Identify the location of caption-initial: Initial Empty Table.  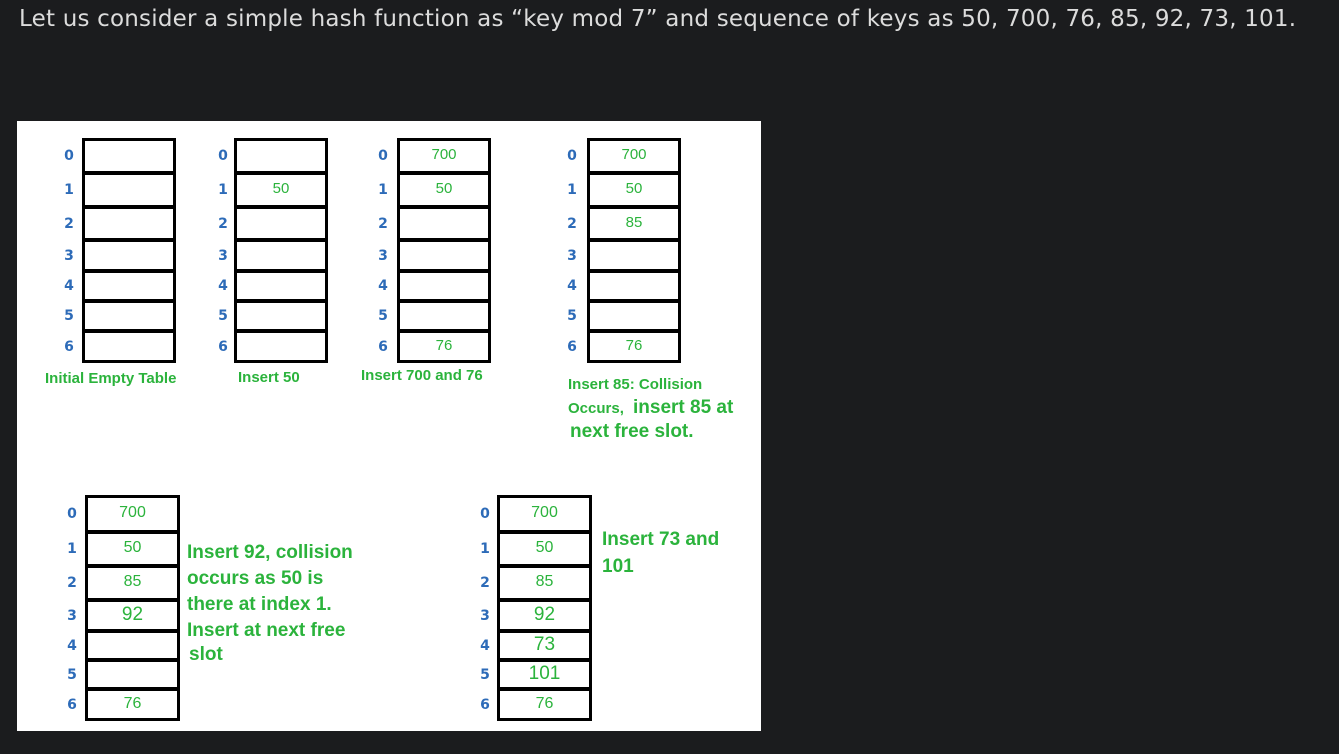
(111, 378).